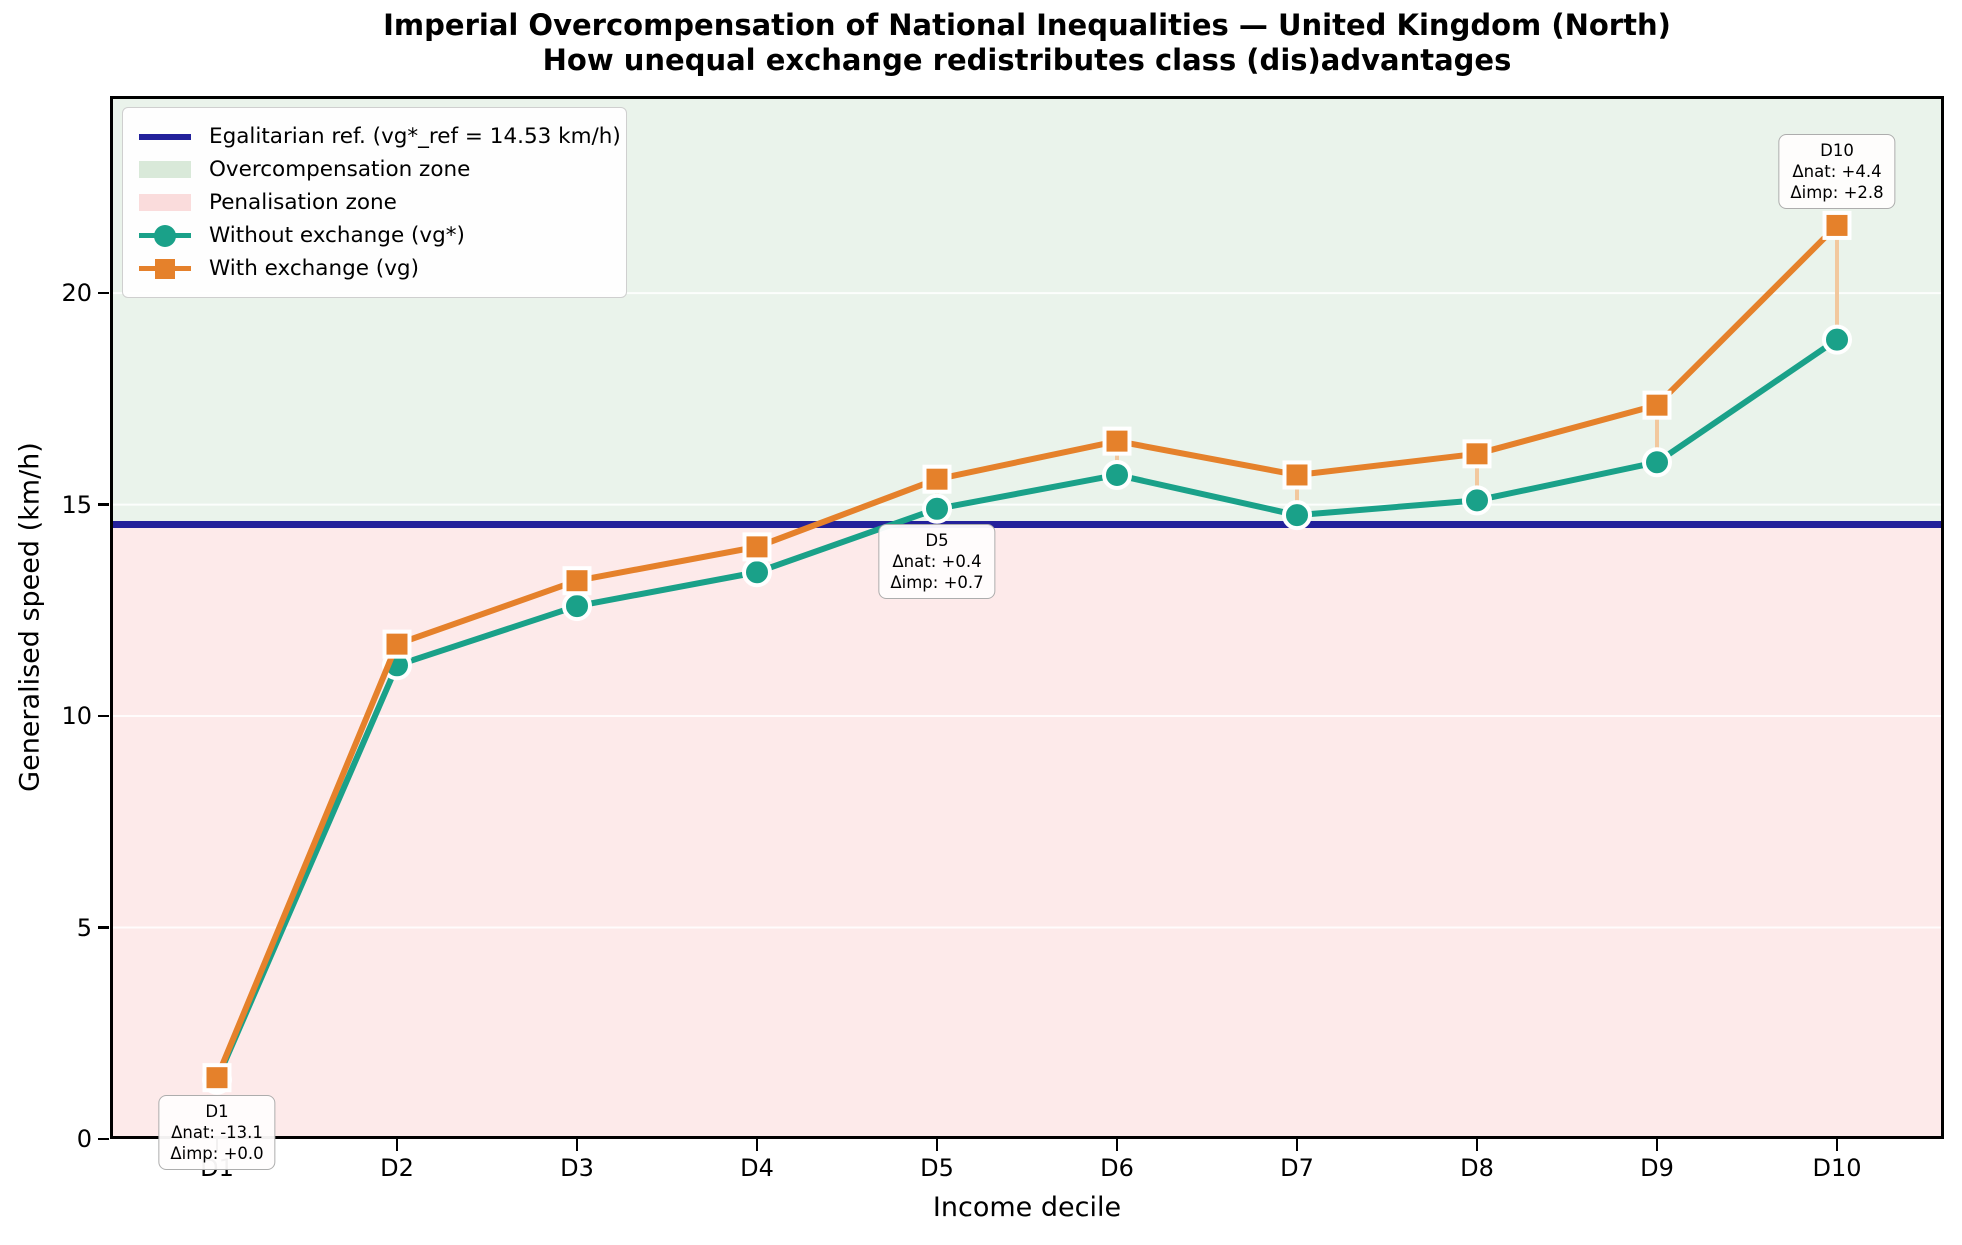 The image size is (1962, 1245). What do you see at coordinates (1117, 1168) in the screenshot?
I see `x-tick-label-D6: D6` at bounding box center [1117, 1168].